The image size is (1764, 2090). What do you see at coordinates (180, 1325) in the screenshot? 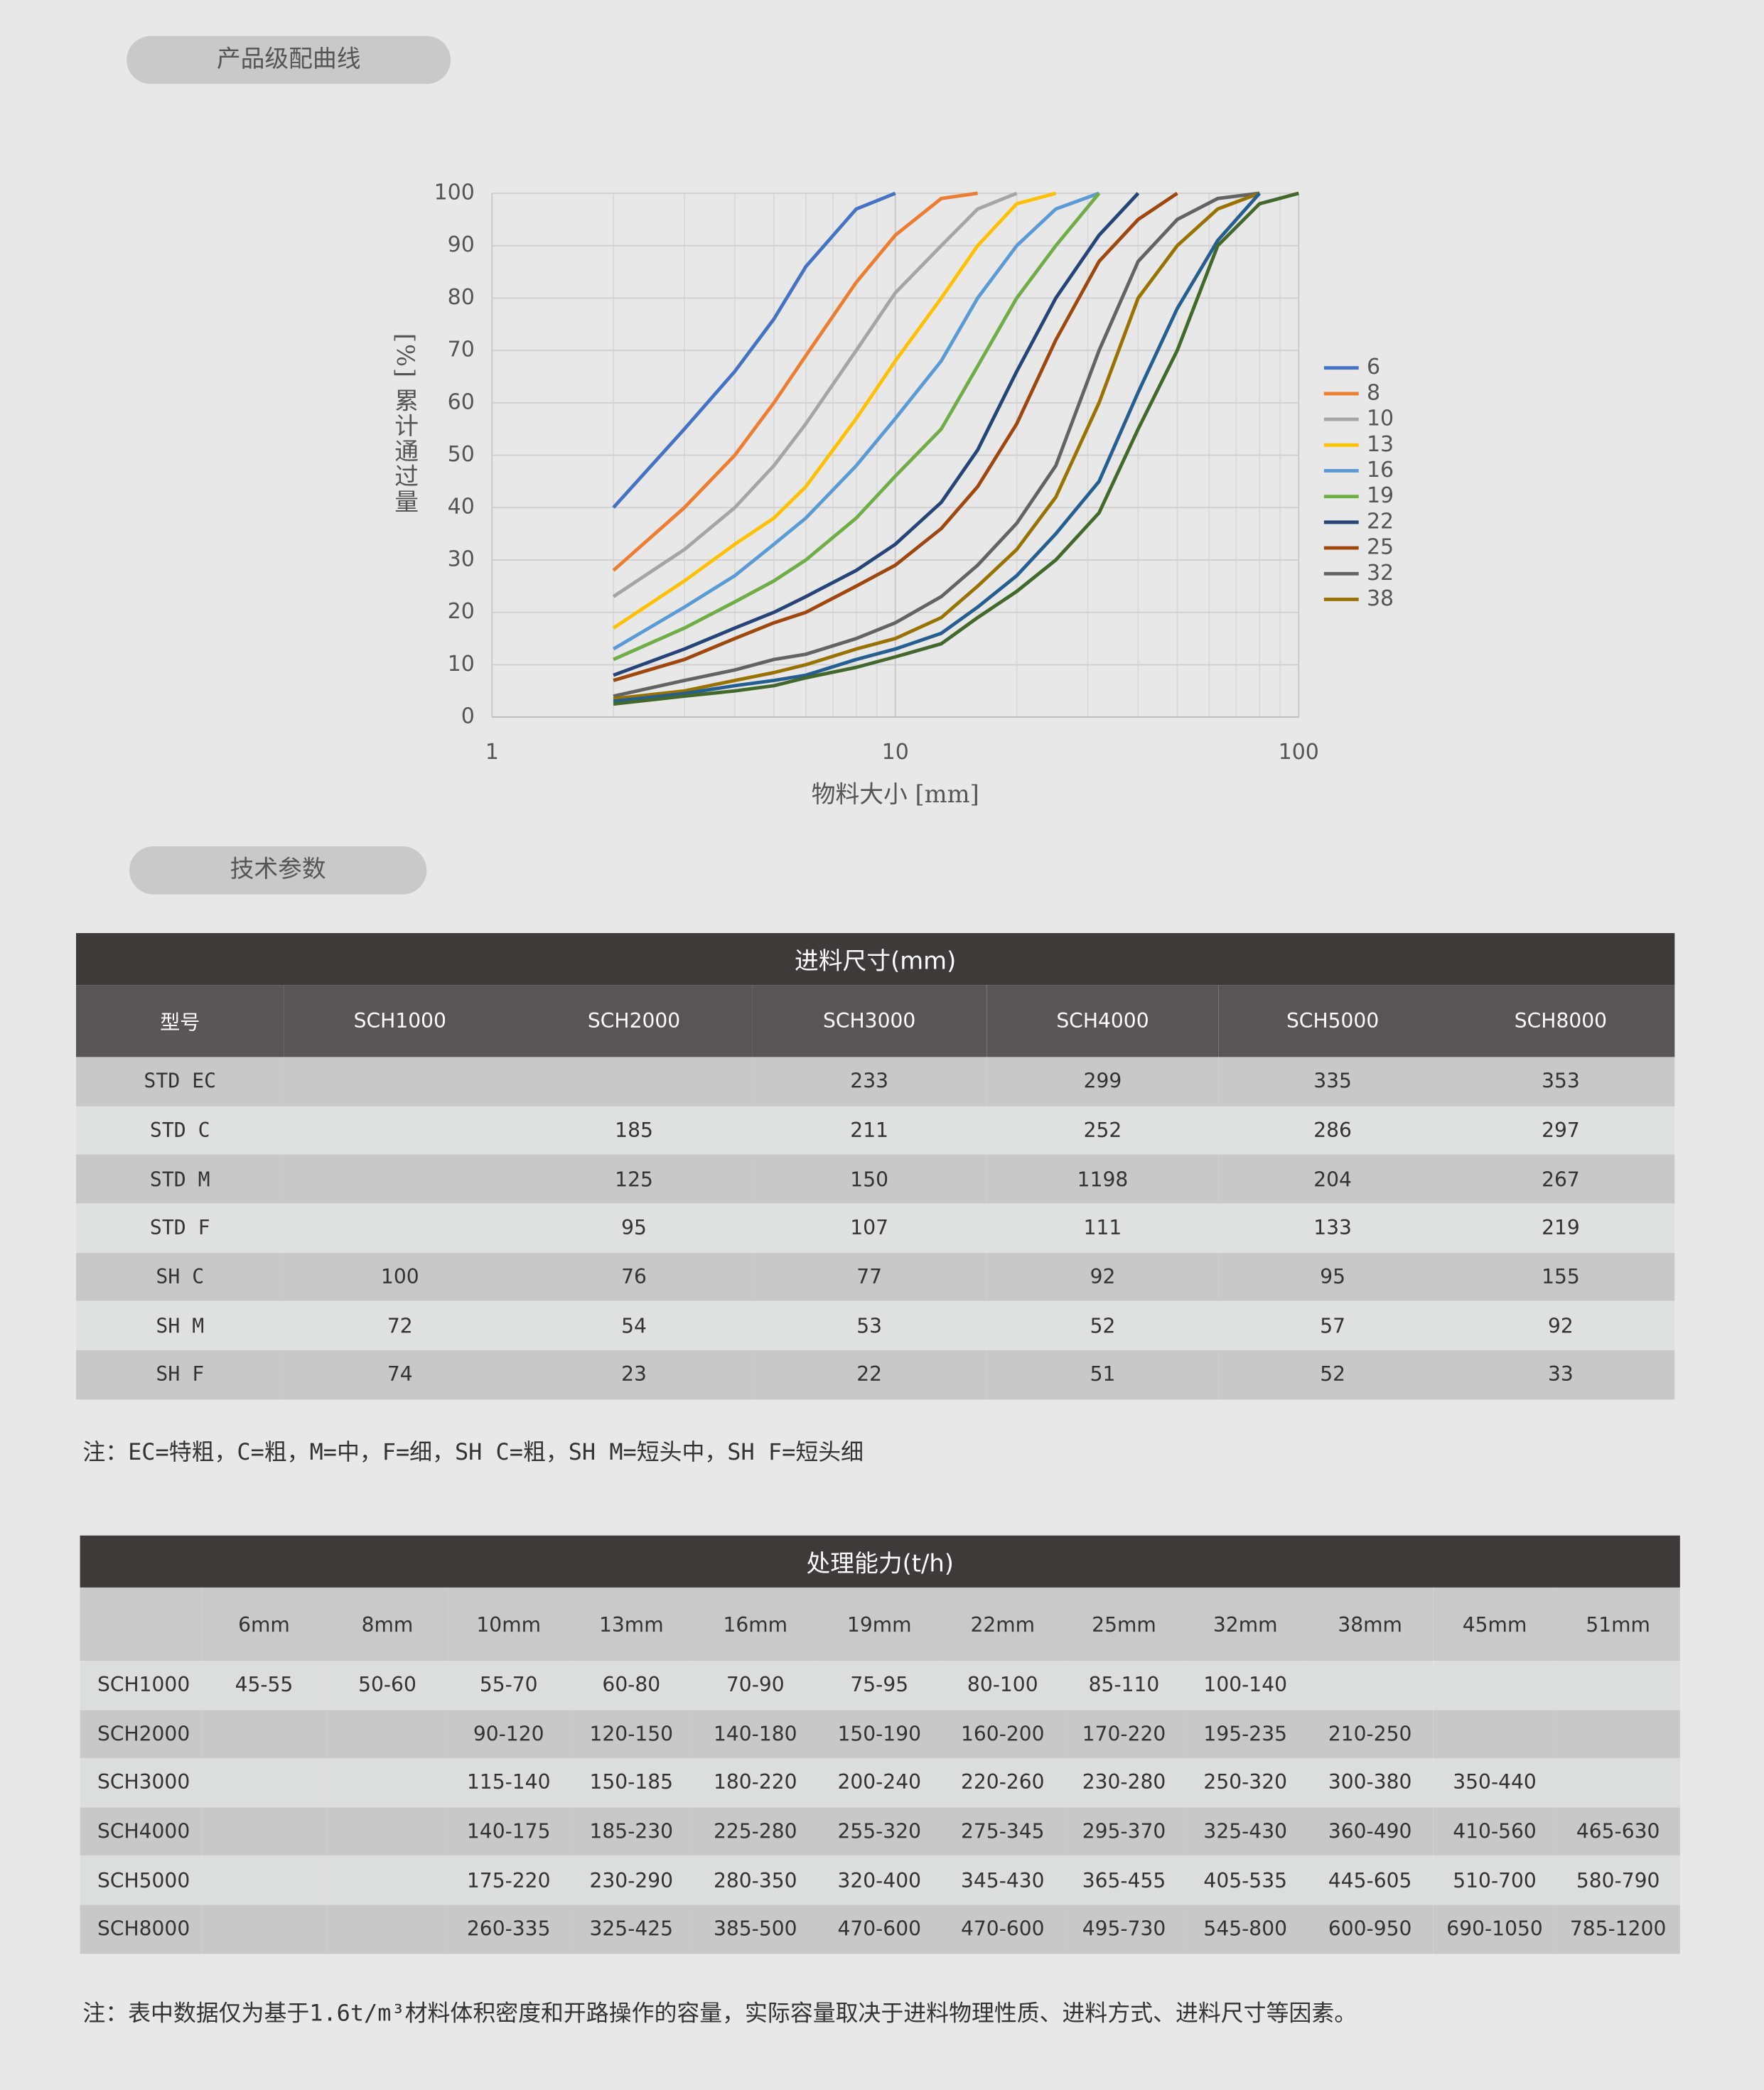
I see `table-cell: SH M` at bounding box center [180, 1325].